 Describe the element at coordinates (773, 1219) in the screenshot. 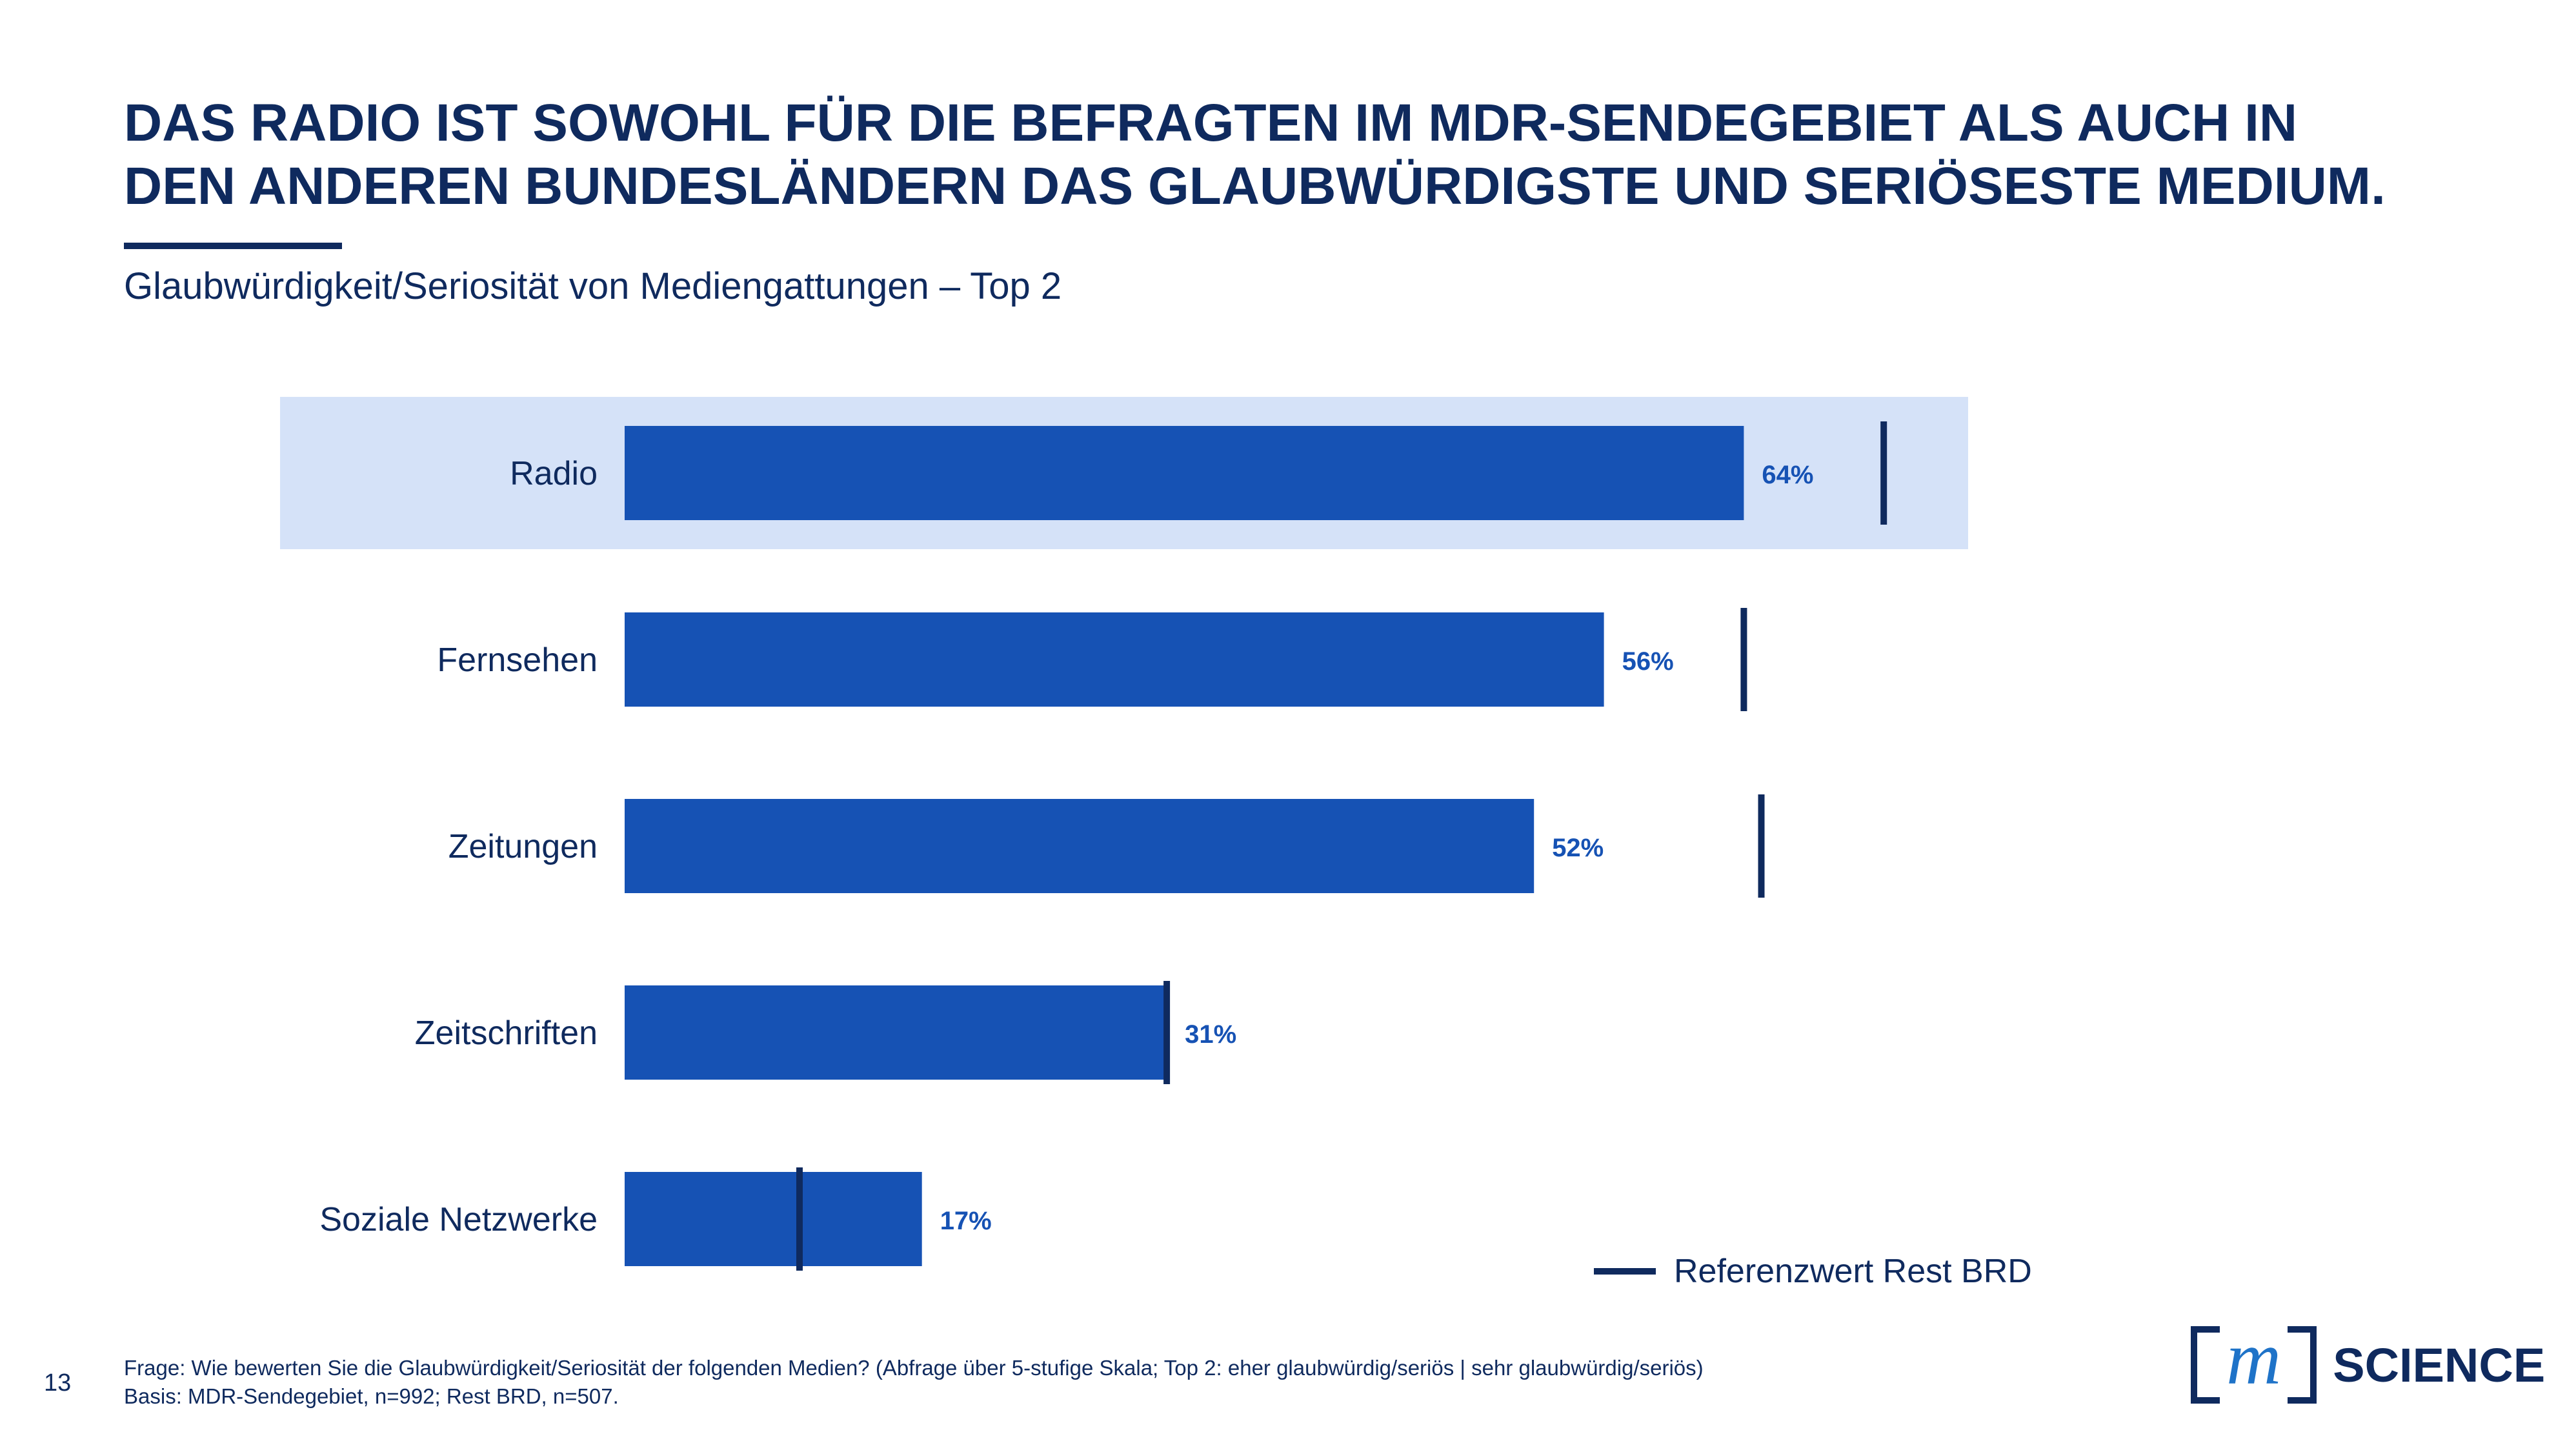

I see `bar-soziale-netzwerke` at that location.